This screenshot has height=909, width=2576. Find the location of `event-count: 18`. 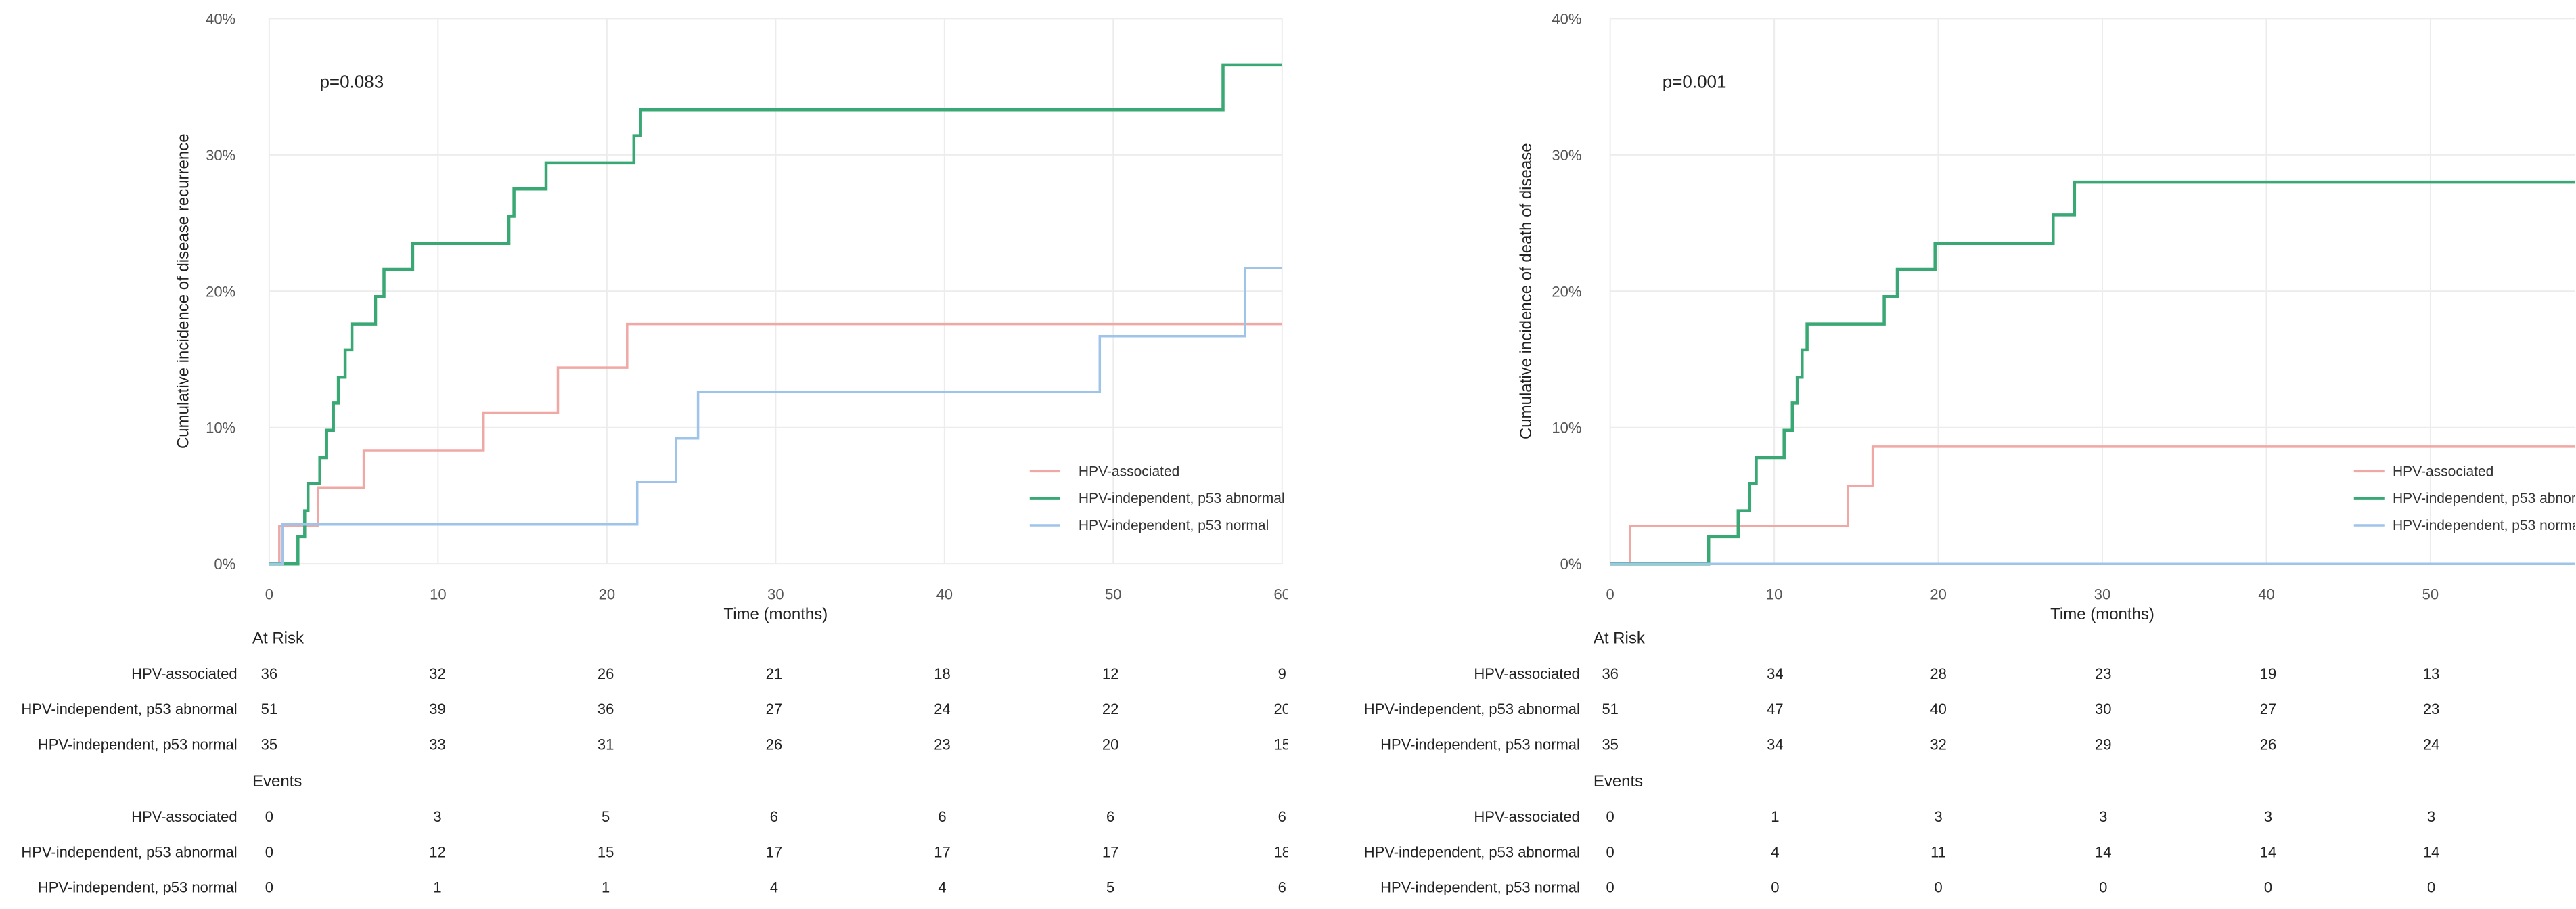

event-count: 18 is located at coordinates (1281, 852).